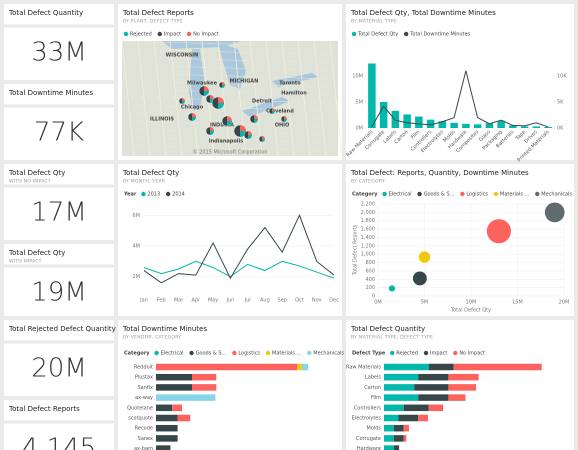 The image size is (578, 450). What do you see at coordinates (367, 419) in the screenshot?
I see `y-tick-label: Electrolytes` at bounding box center [367, 419].